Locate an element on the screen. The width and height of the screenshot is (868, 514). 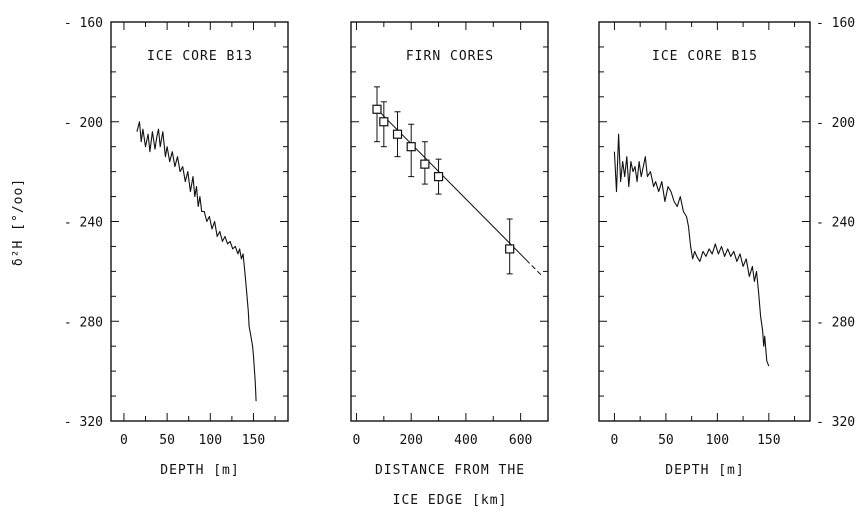
xtick-label-b13: 50 is located at coordinates (167, 440).